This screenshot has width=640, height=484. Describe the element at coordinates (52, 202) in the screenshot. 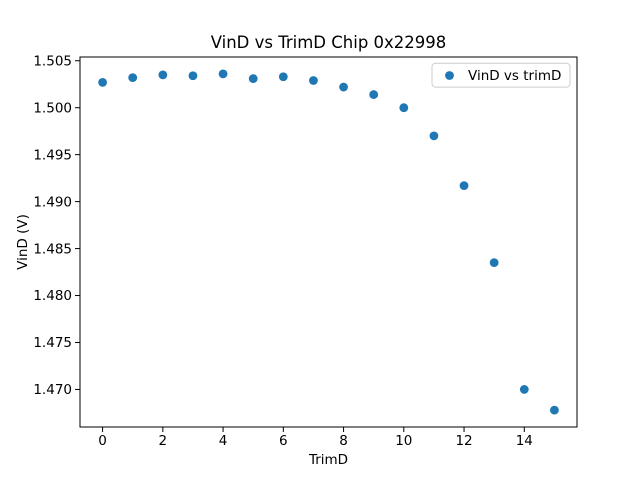

I see `y-tick-label: 1.490` at that location.